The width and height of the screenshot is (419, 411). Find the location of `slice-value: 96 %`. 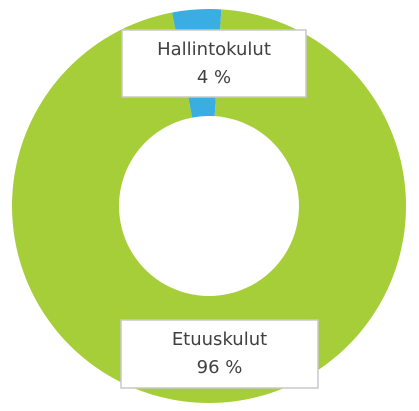

slice-value: 96 % is located at coordinates (220, 367).